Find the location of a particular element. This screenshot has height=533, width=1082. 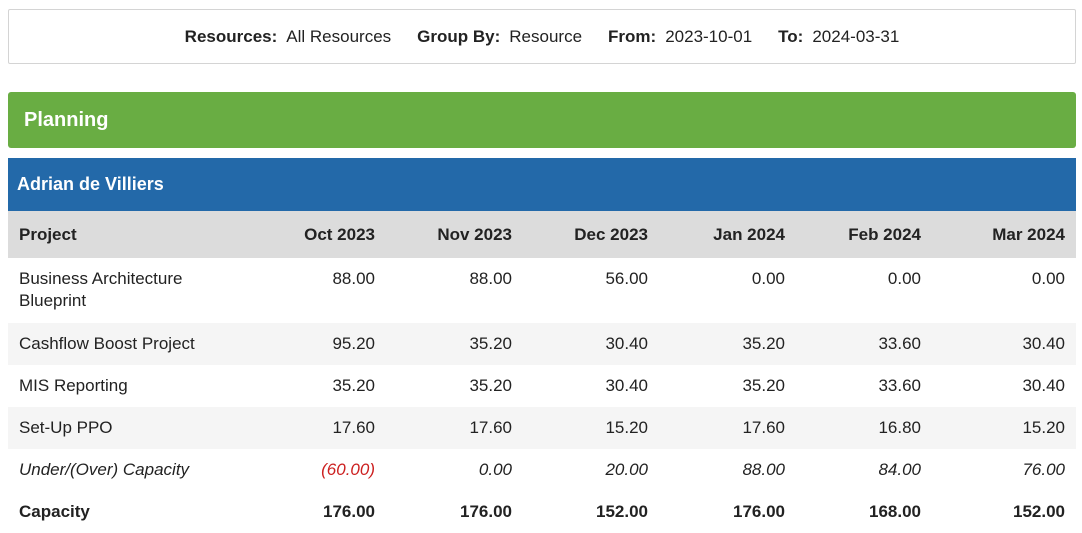

filter-bar: Resources: All Resources Group By is located at coordinates (542, 36).